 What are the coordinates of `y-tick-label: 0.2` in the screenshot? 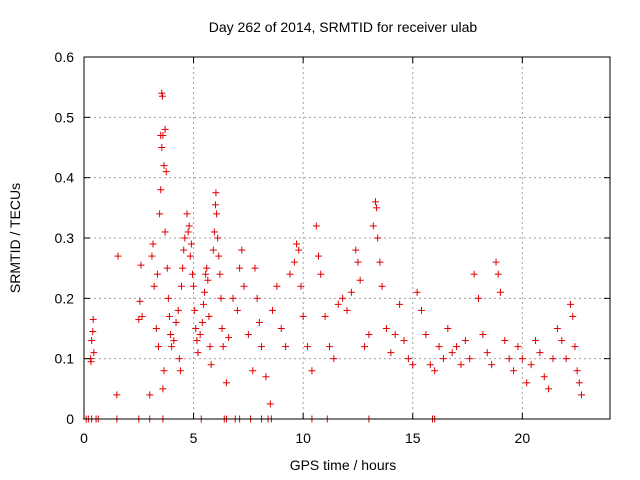 It's located at (65, 298).